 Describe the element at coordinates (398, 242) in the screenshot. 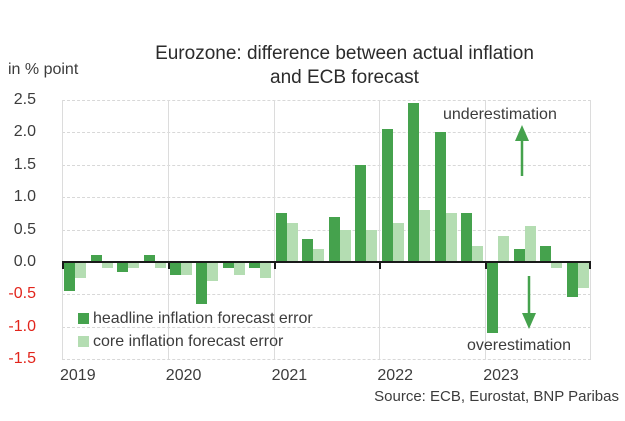

I see `bar-core-2022Q1` at that location.